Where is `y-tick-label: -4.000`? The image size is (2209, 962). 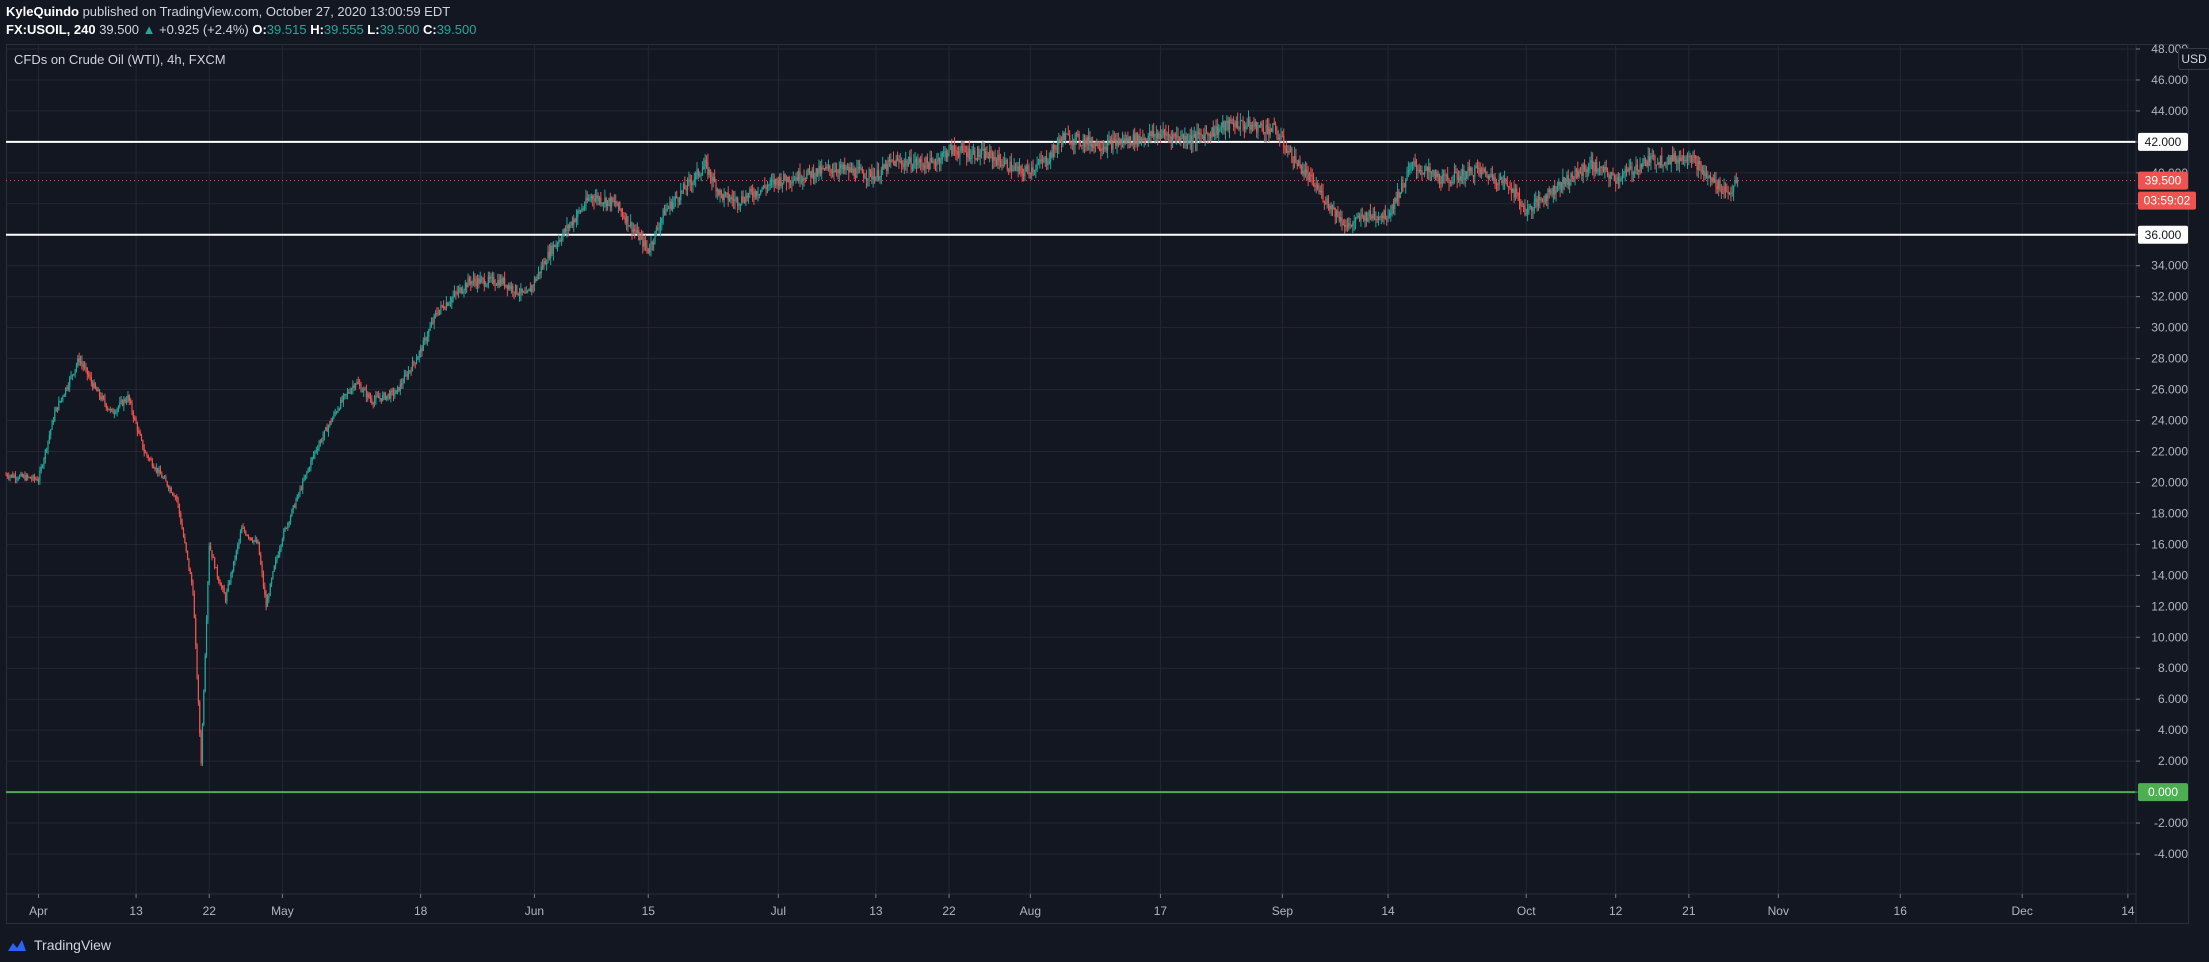
y-tick-label: -4.000 is located at coordinates (2171, 854).